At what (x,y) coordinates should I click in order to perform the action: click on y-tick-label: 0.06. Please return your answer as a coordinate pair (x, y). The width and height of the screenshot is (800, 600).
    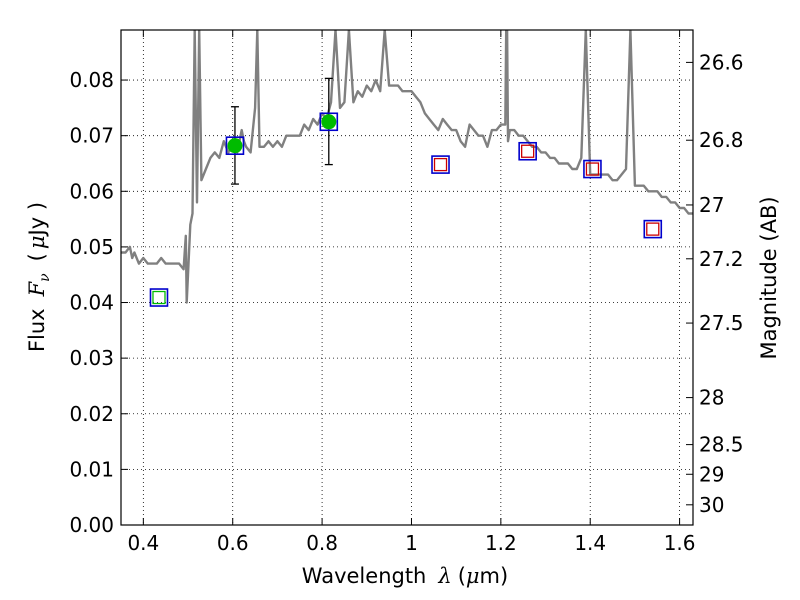
    Looking at the image, I should click on (91, 191).